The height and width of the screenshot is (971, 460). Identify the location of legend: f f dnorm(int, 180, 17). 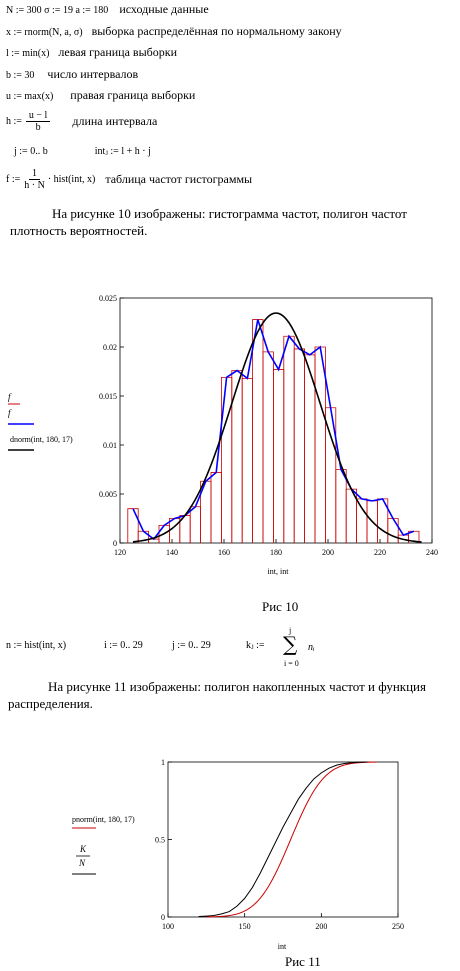
(40, 421).